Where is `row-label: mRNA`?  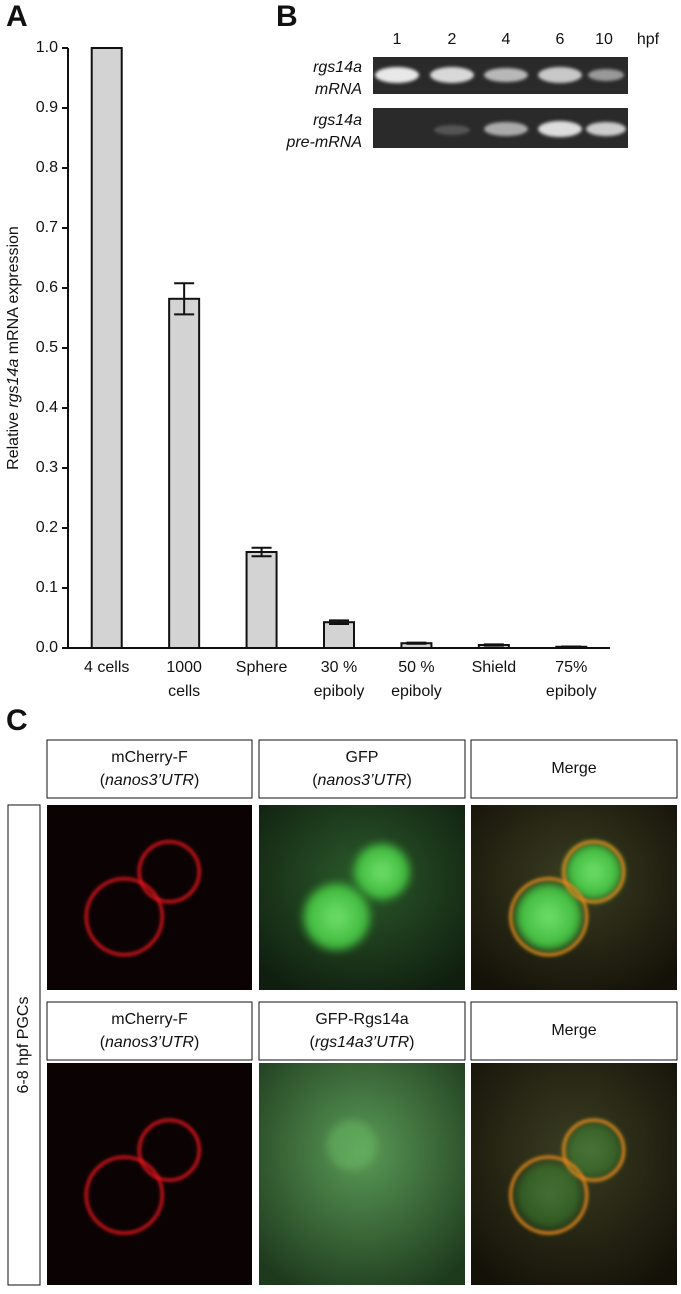 row-label: mRNA is located at coordinates (338, 89).